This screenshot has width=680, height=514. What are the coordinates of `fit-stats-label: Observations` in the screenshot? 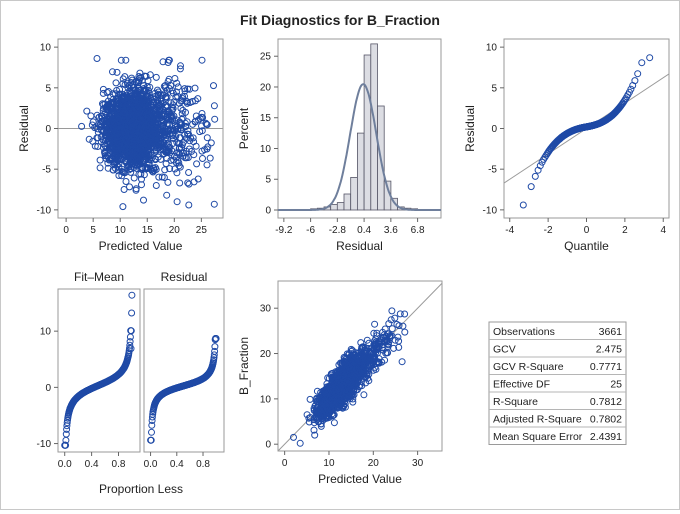 It's located at (524, 332).